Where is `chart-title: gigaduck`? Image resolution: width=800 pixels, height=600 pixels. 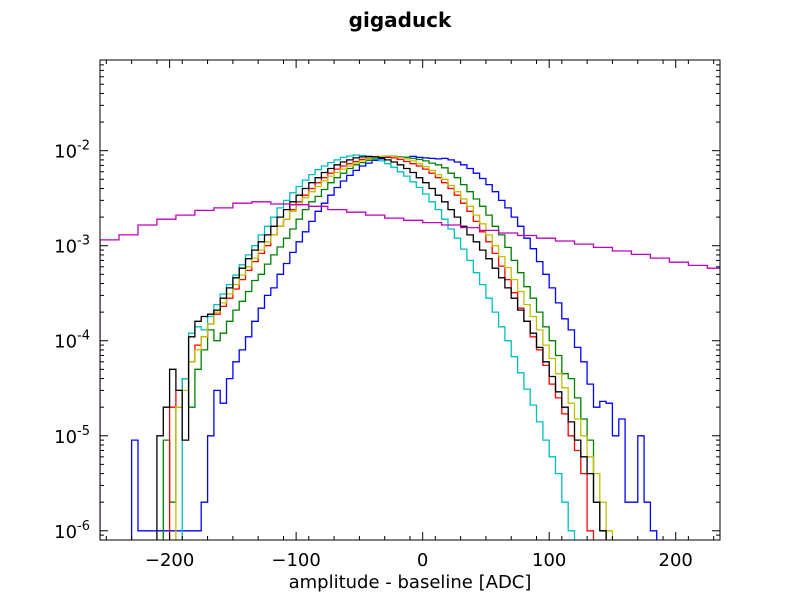
chart-title: gigaduck is located at coordinates (400, 20).